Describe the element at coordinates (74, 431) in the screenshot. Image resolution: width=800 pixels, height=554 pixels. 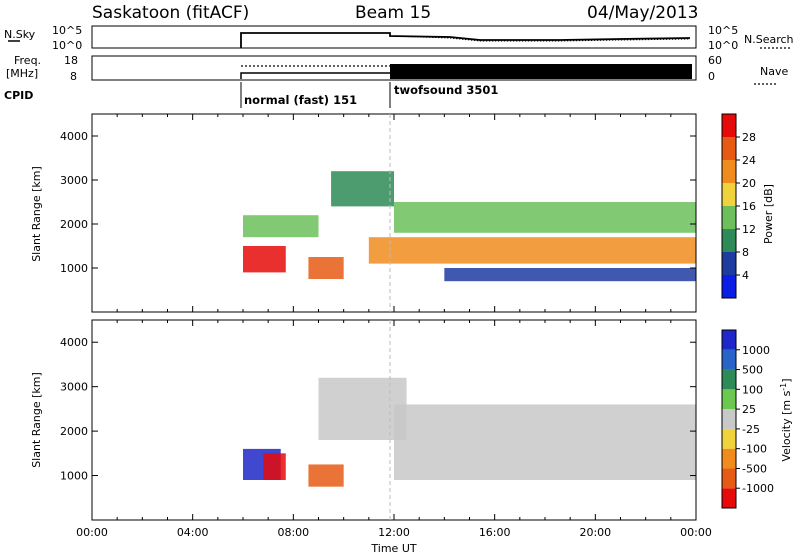
I see `velocity-ytick-label-1: 2000` at that location.